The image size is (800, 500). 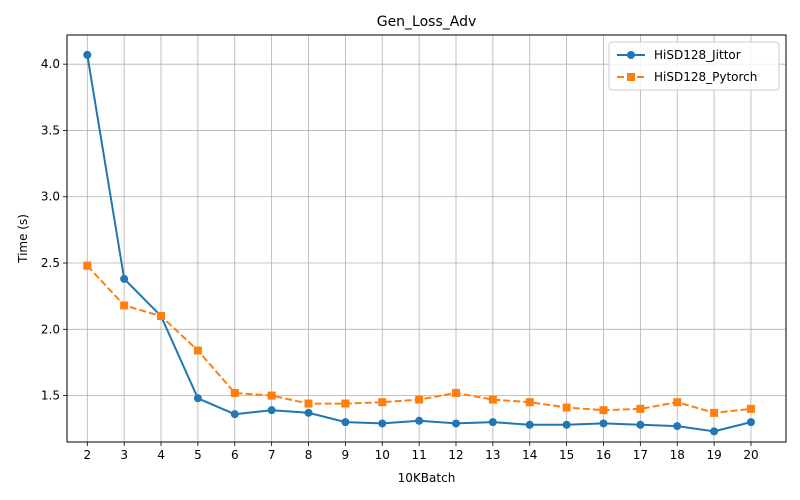 I want to click on x-tick-label: 14, so click(x=529, y=455).